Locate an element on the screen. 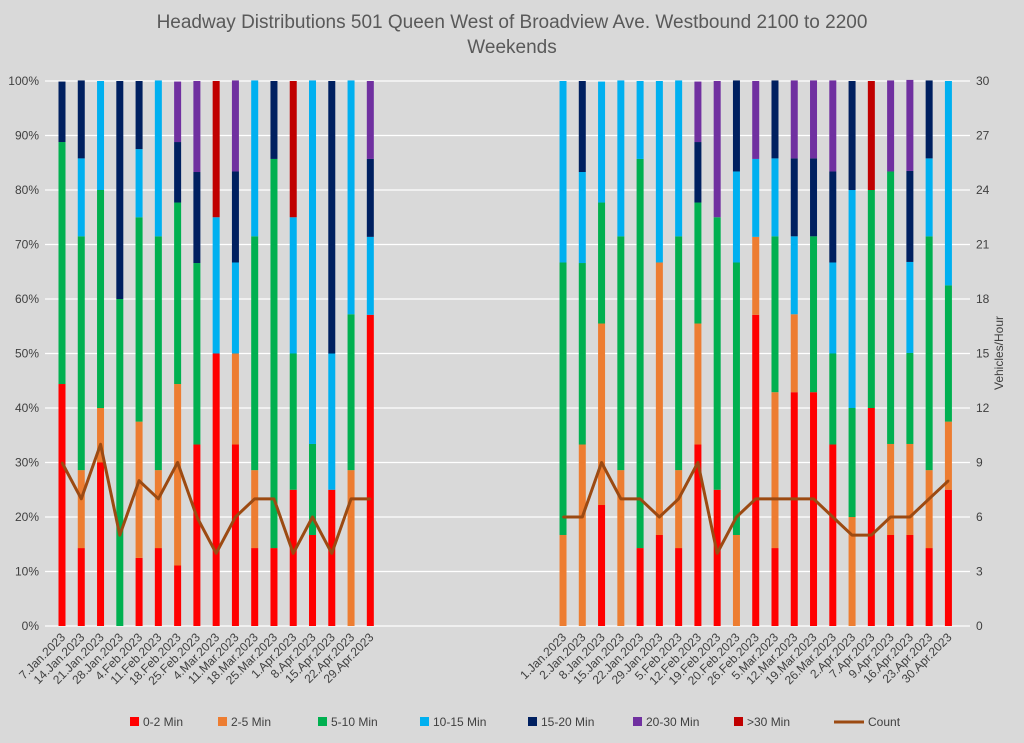  y-tick-label: 60% is located at coordinates (27, 299).